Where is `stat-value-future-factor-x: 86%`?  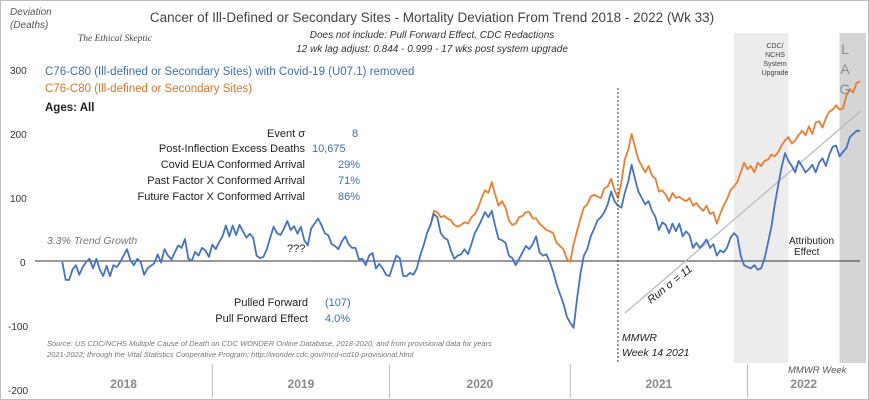 stat-value-future-factor-x: 86% is located at coordinates (349, 197).